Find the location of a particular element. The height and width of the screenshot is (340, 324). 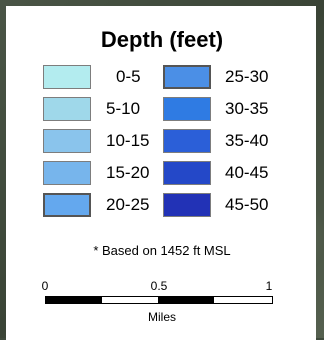

legend-item-25-30: 25-30 is located at coordinates (233, 78).